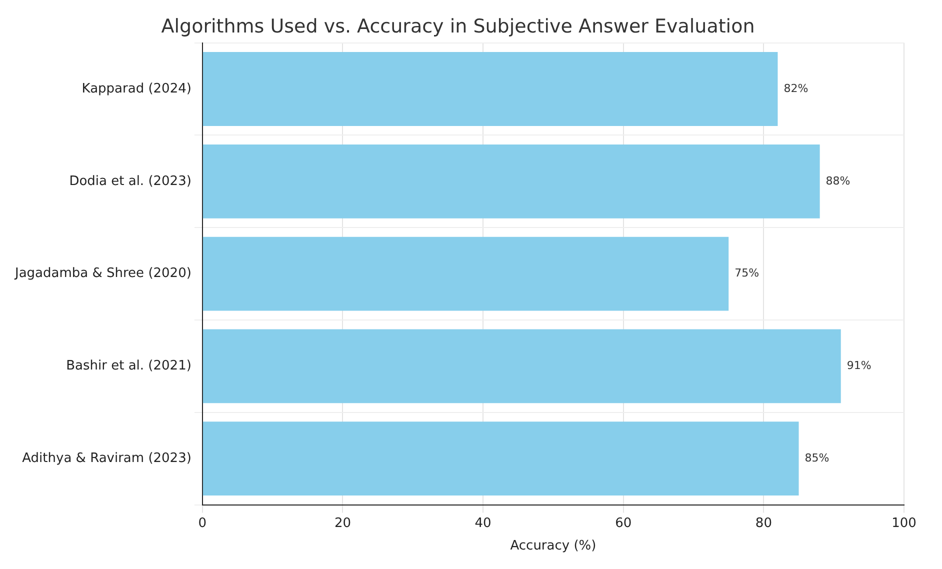 This screenshot has width=942, height=569. I want to click on x-axis-title: Accuracy (%), so click(553, 546).